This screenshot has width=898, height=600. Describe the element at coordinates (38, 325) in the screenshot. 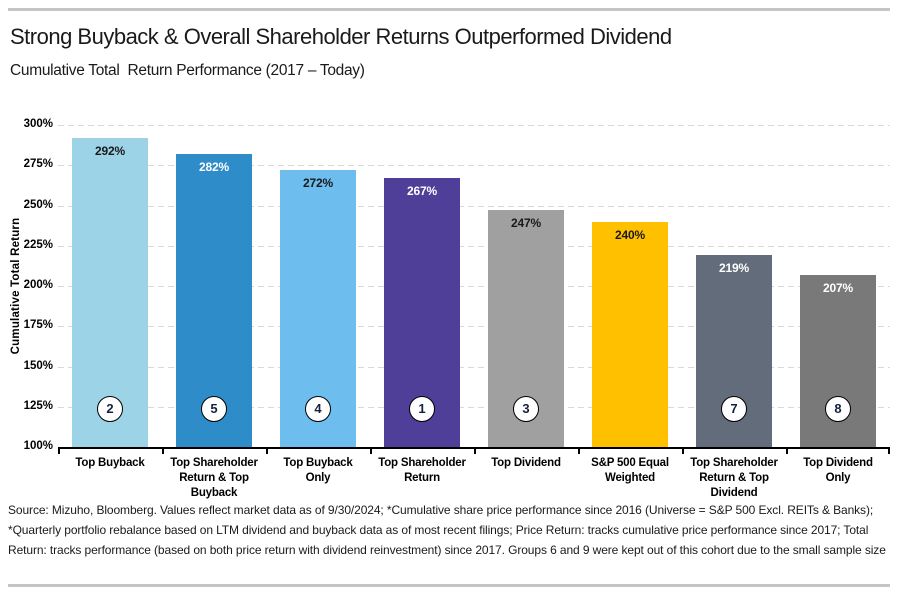

I see `y-tick-label: 175%` at that location.